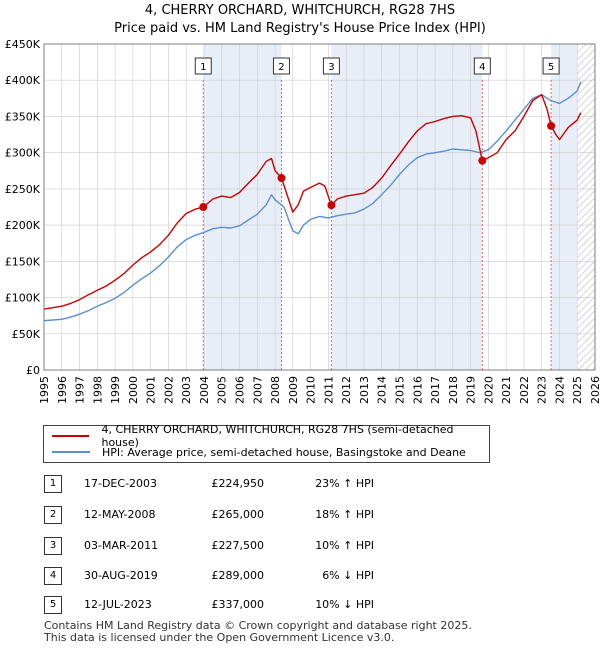  I want to click on x-tick-label: 1999, so click(115, 390).